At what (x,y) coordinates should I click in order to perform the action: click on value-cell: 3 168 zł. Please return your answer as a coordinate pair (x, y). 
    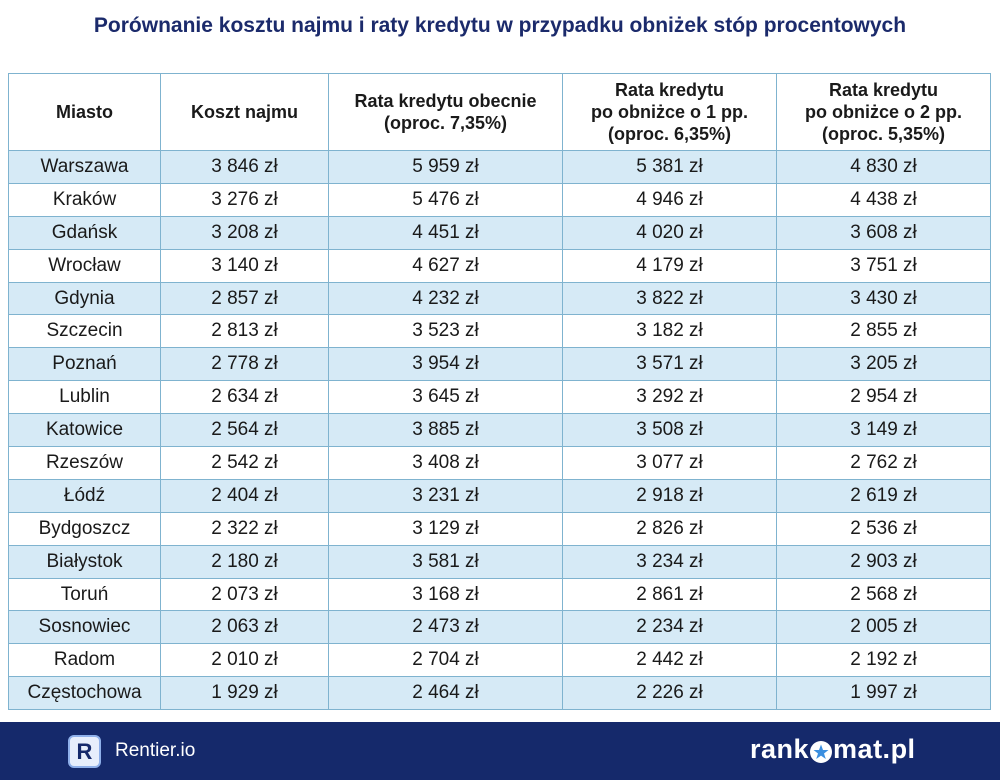
    Looking at the image, I should click on (445, 594).